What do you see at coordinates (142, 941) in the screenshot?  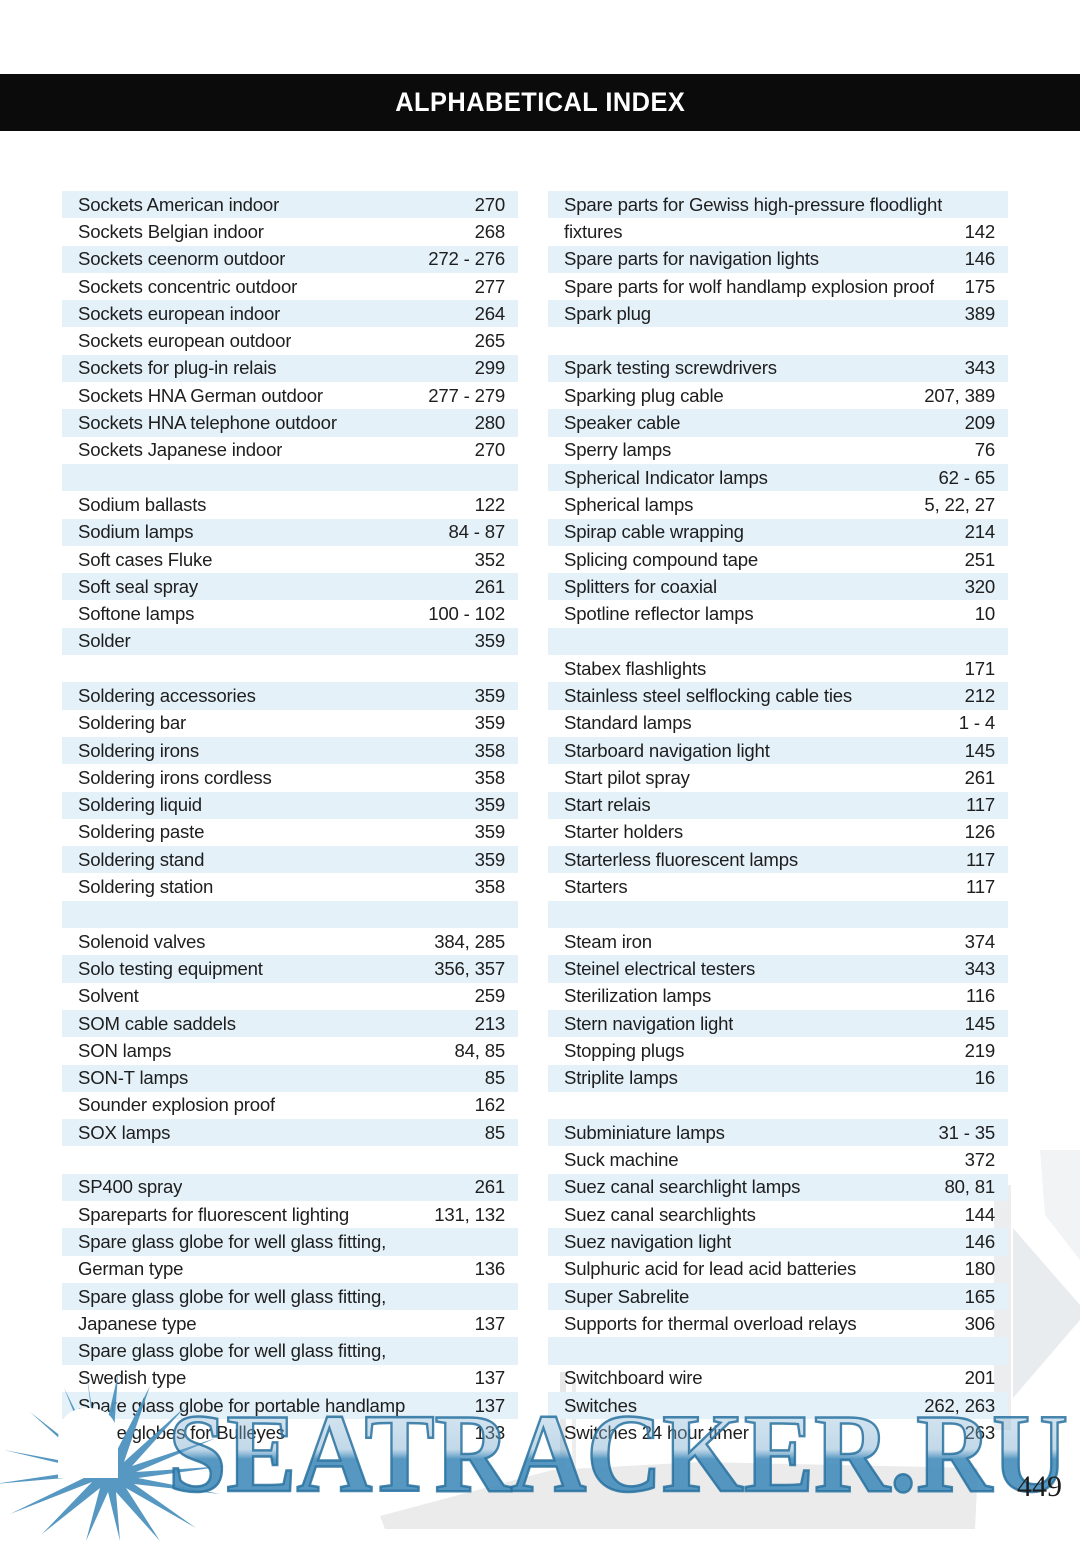 I see `entry-label: Solenoid valves` at bounding box center [142, 941].